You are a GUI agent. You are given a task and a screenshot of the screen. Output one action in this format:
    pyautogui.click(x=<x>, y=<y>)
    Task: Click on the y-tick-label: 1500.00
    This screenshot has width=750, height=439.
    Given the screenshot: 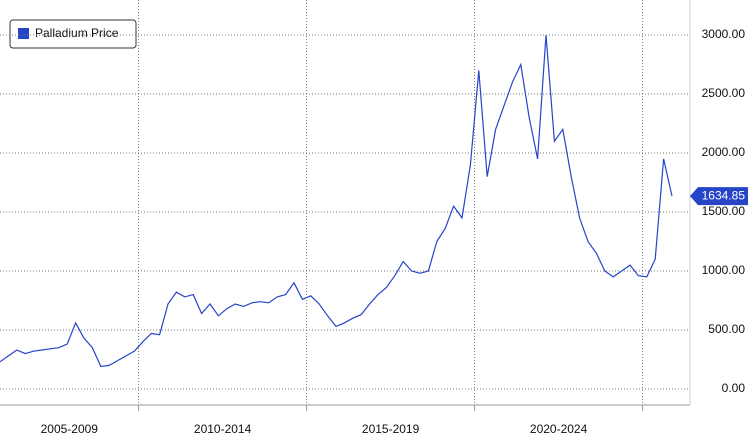 What is the action you would take?
    pyautogui.click(x=724, y=211)
    